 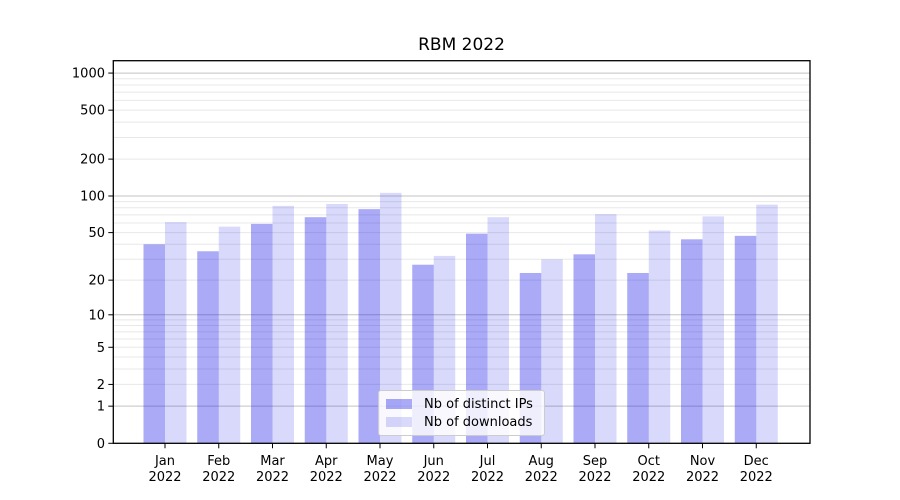 What do you see at coordinates (101, 407) in the screenshot?
I see `y-tick-label: 1` at bounding box center [101, 407].